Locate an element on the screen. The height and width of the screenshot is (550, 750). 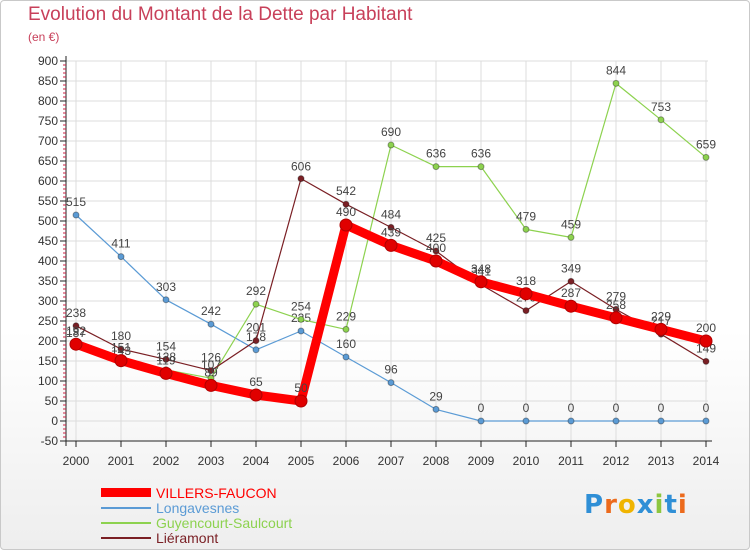
data-label: 484 is located at coordinates (391, 214).